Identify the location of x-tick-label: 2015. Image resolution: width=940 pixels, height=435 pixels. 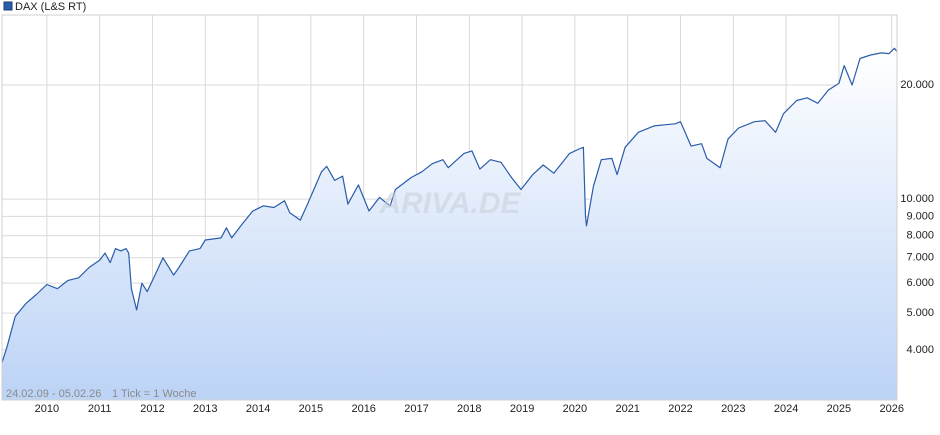
(311, 409).